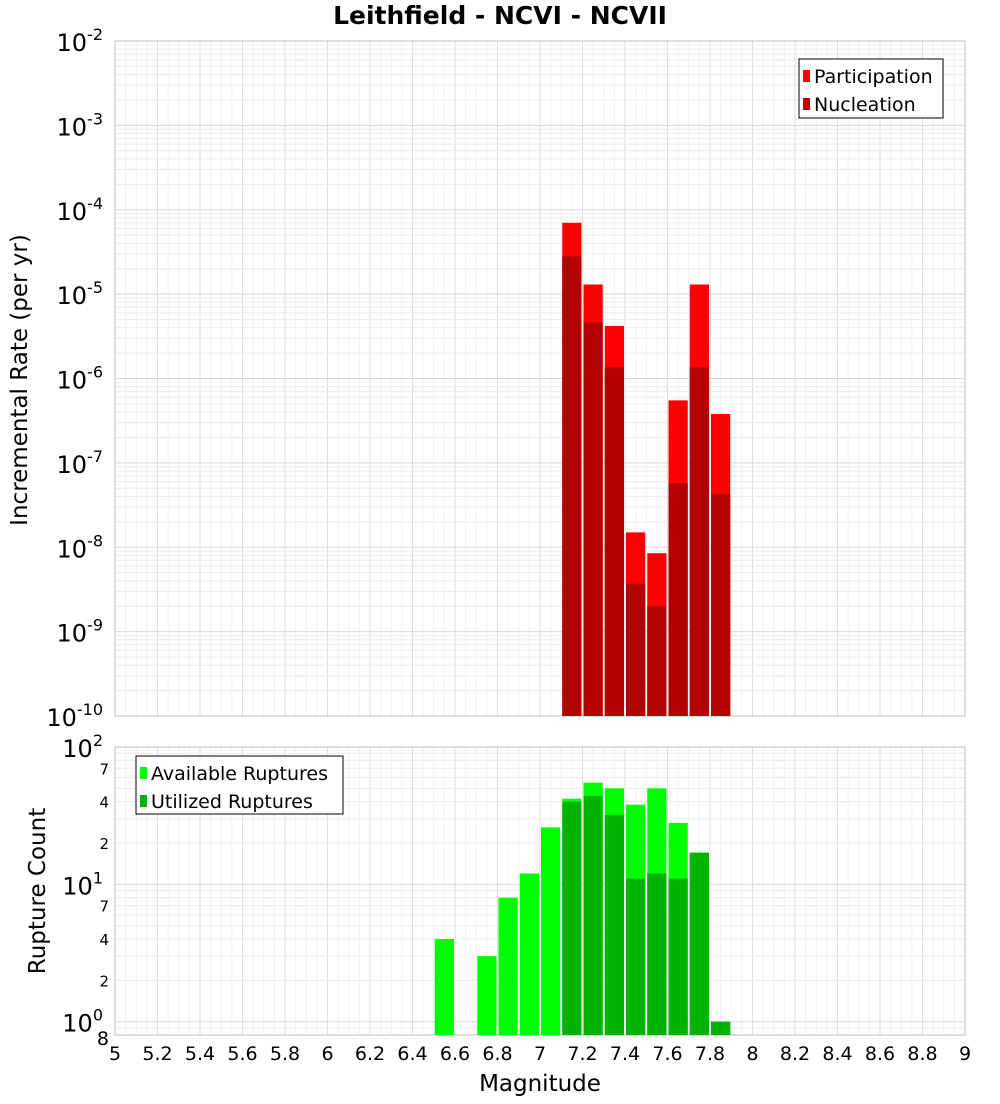 The image size is (1000, 1104). I want to click on bottom-y-axis-title: Rupture Count, so click(38, 891).